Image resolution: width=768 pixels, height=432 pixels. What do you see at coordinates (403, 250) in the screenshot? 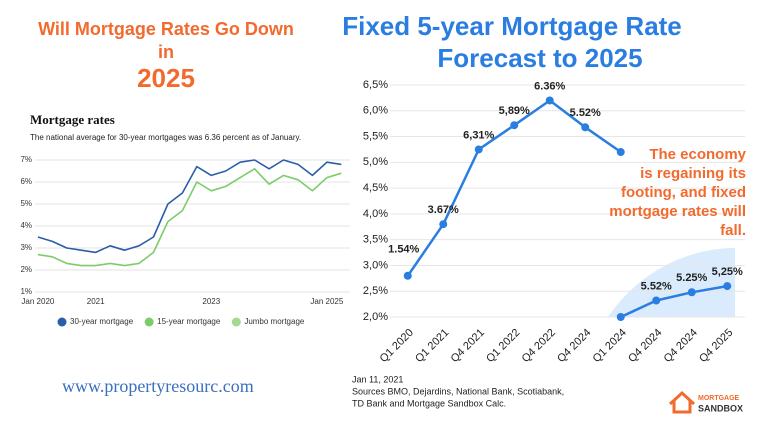
I see `data-label: 1.54%` at bounding box center [403, 250].